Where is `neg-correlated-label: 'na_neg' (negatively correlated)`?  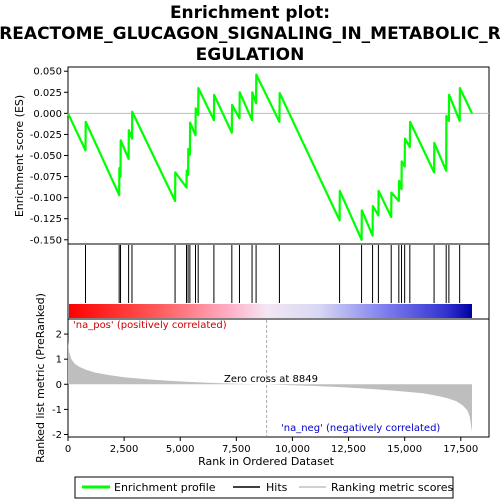 neg-correlated-label: 'na_neg' (negatively correlated) is located at coordinates (360, 428).